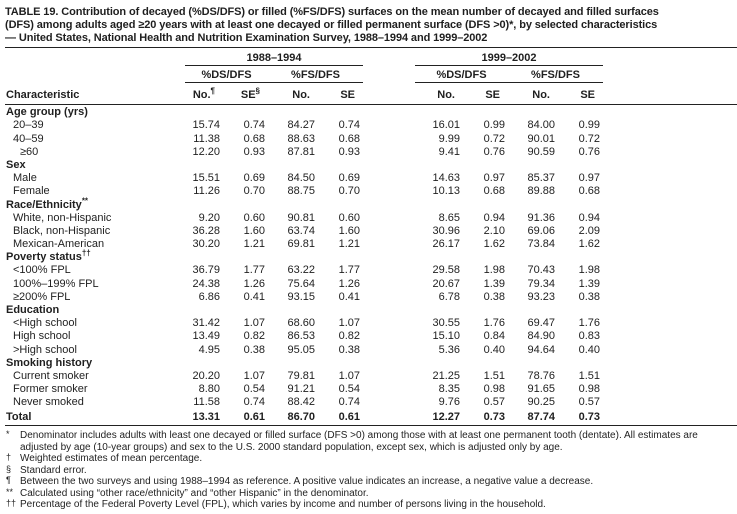 The height and width of the screenshot is (514, 737). Describe the element at coordinates (254, 191) in the screenshot. I see `cell-value: 0.70` at that location.